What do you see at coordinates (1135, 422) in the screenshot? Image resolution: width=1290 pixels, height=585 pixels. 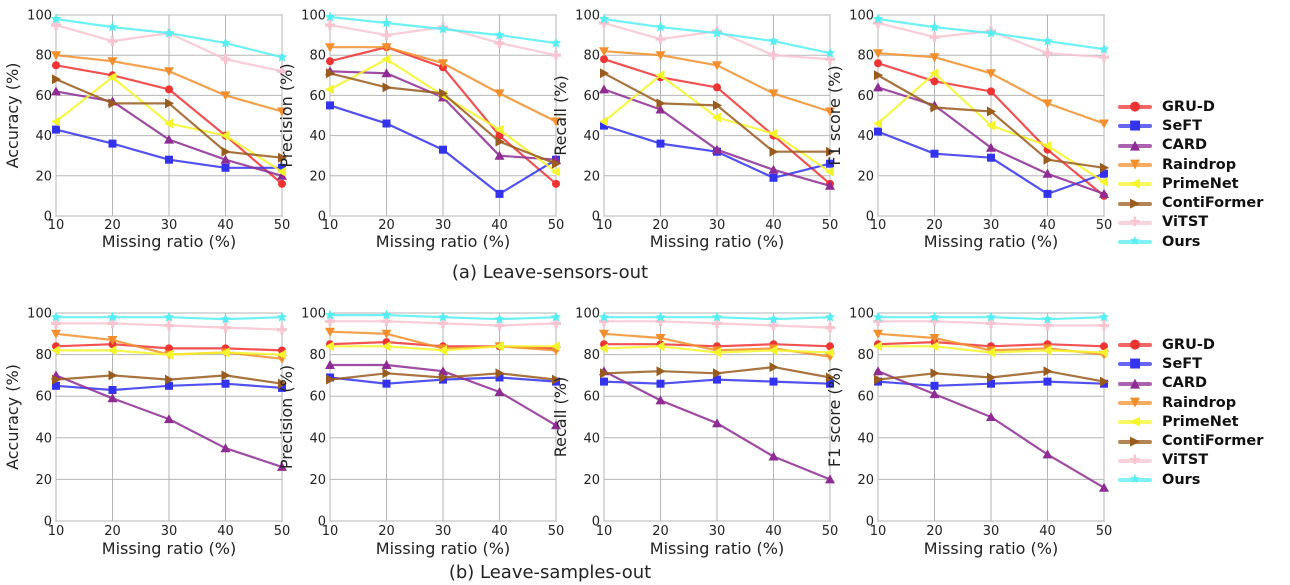 I see `legend-marker-icon: ◀` at bounding box center [1135, 422].